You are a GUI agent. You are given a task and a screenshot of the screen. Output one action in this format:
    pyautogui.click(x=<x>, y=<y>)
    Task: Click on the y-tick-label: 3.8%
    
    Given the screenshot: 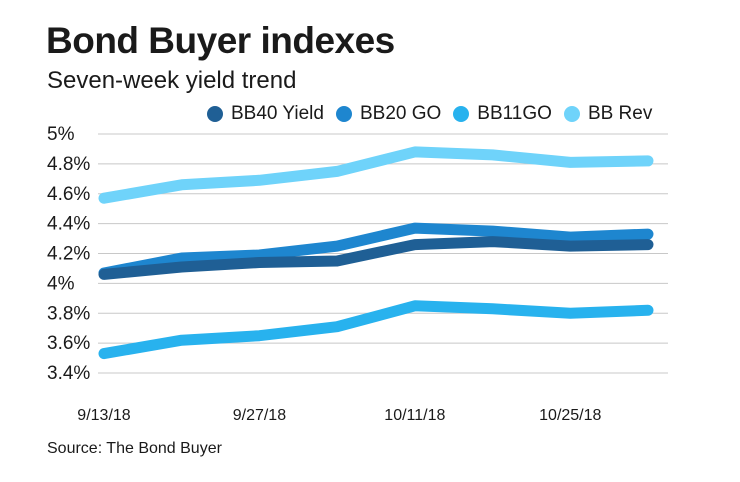 What is the action you would take?
    pyautogui.click(x=68, y=313)
    